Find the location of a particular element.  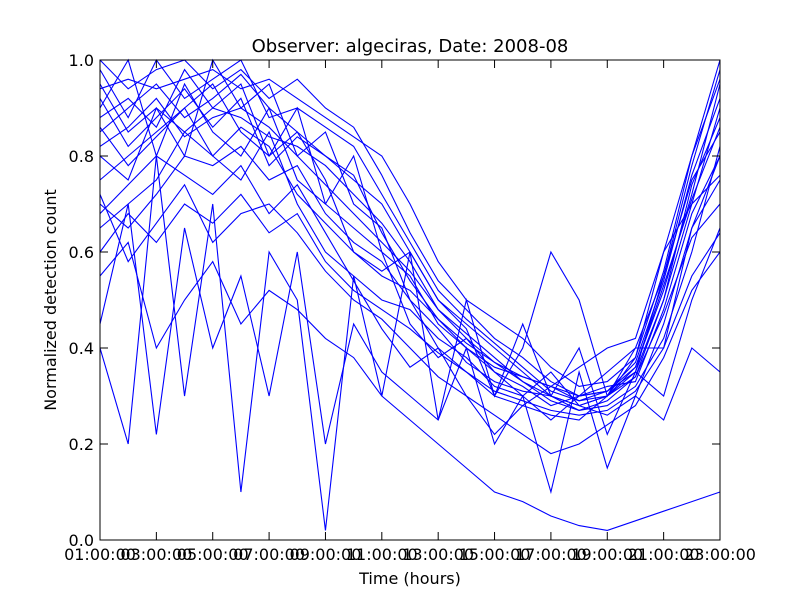

x-tick-label: 05:00:00 is located at coordinates (213, 554).